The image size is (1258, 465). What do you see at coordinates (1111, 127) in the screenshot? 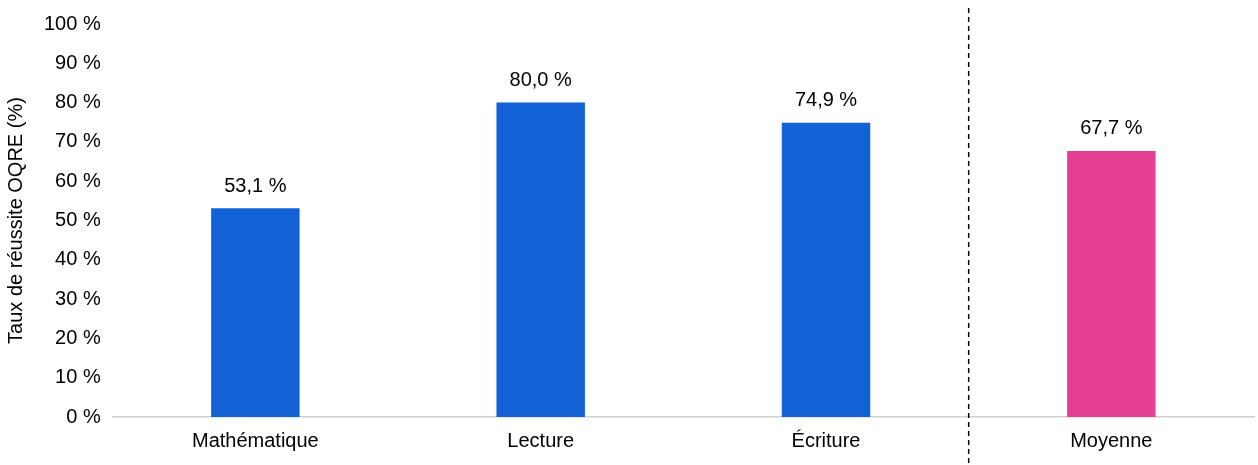
I see `data-label: 67,7 %` at bounding box center [1111, 127].